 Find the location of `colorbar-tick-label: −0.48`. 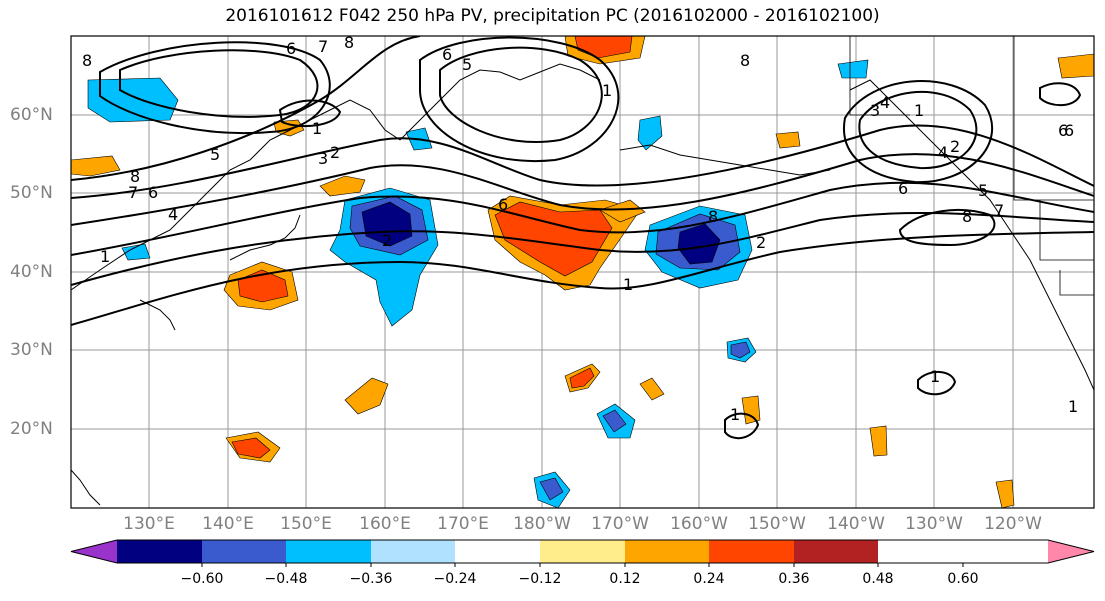

colorbar-tick-label: −0.48 is located at coordinates (286, 579).